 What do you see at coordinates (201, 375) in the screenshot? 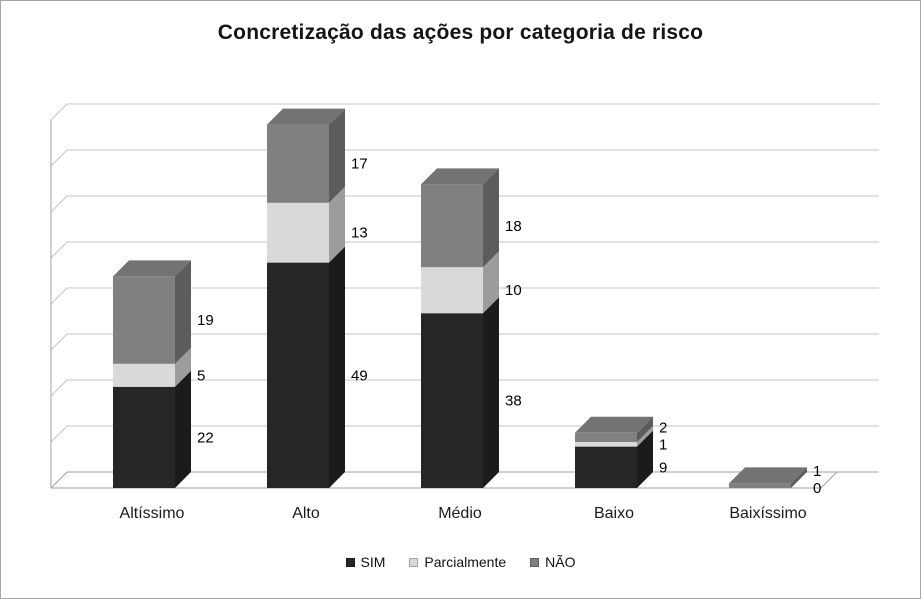
I see `data-label-Altíssimo-Parcialmente: 5` at bounding box center [201, 375].